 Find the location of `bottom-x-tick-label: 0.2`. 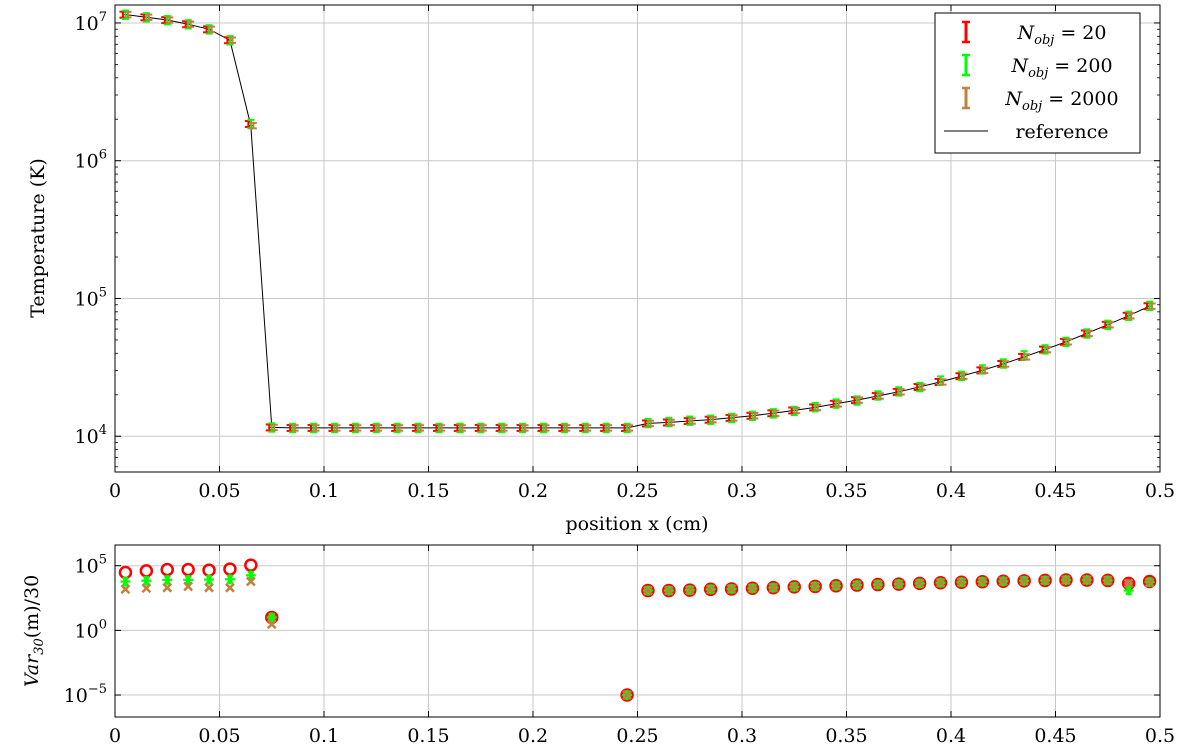

bottom-x-tick-label: 0.2 is located at coordinates (533, 736).